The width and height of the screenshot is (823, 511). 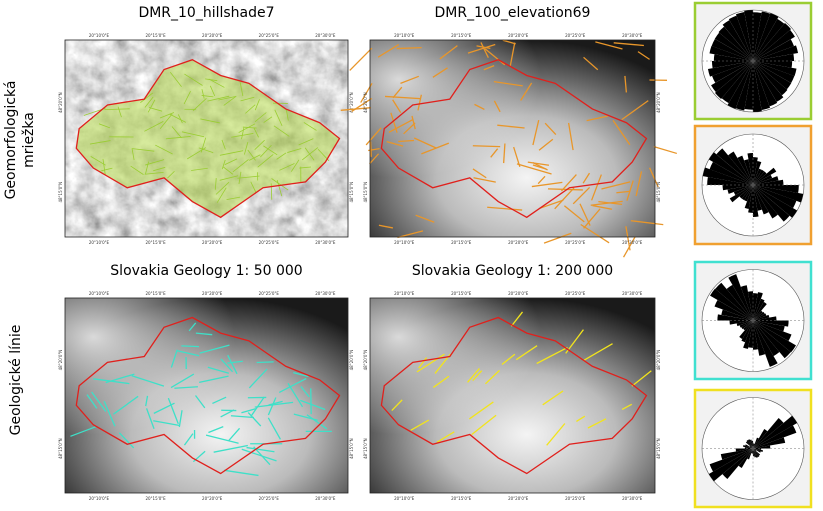 I want to click on area-fill, so click(x=208, y=138).